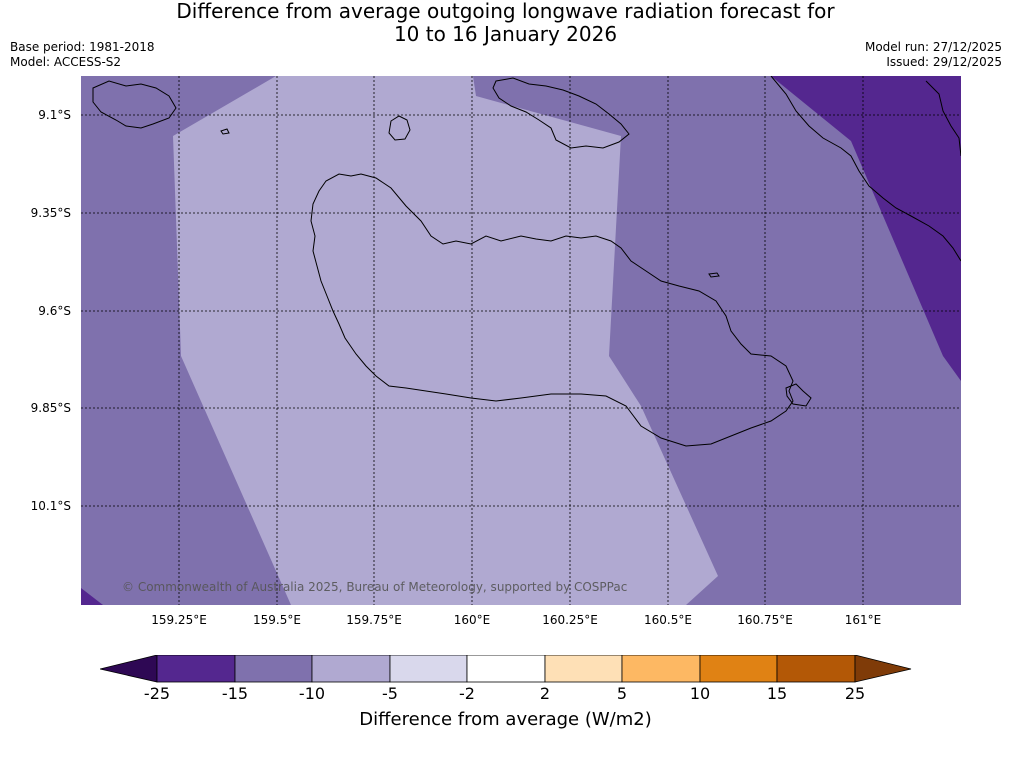  Describe the element at coordinates (545, 693) in the screenshot. I see `colorbar-tick-6: 2` at that location.